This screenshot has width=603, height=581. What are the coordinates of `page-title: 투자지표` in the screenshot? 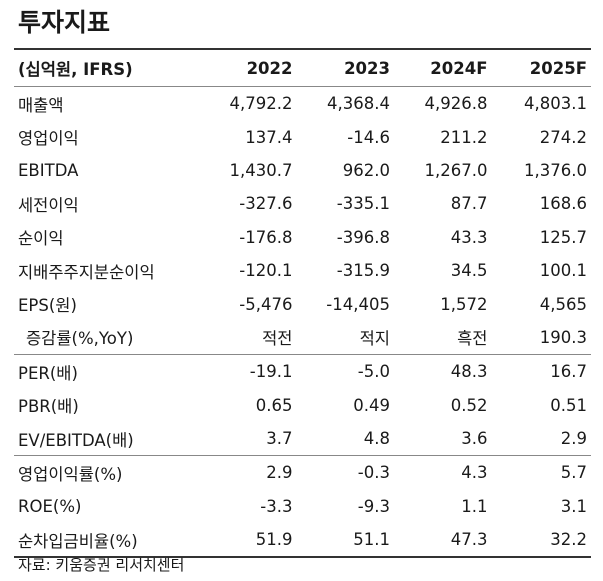 It's located at (64, 22).